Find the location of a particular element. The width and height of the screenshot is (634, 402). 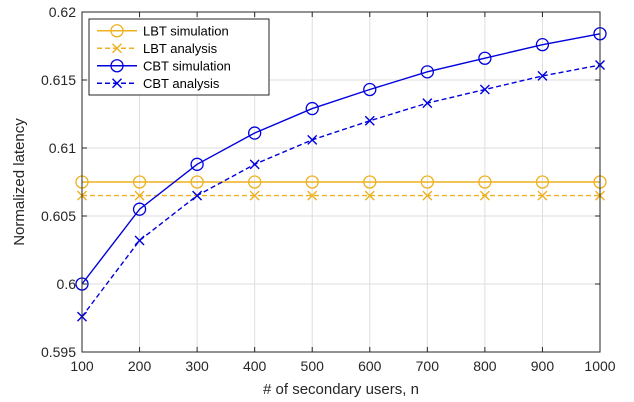

legend-item: LBT simulation is located at coordinates (163, 30).